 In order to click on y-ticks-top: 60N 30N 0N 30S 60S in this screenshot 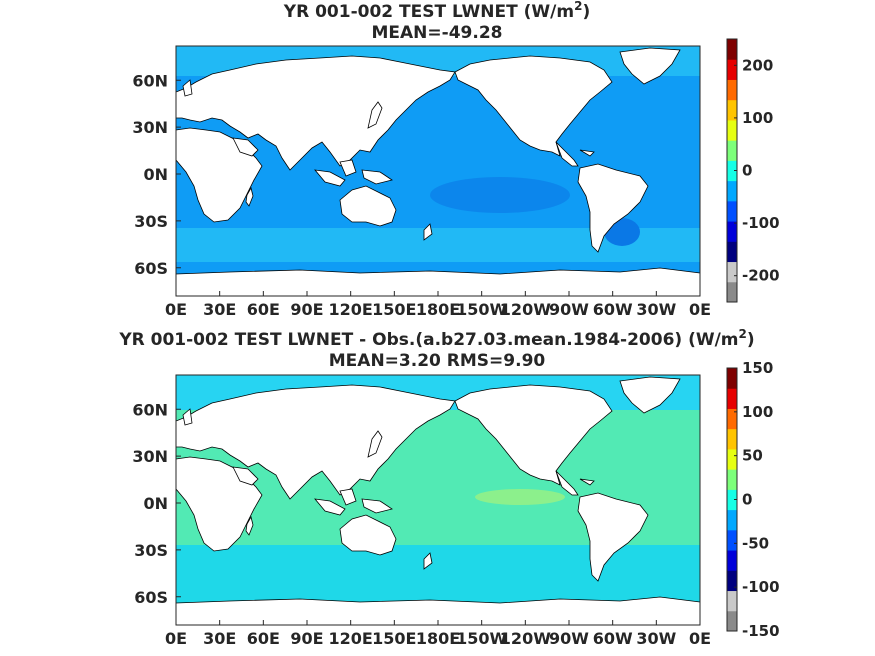, I will do `click(156, 174)`.